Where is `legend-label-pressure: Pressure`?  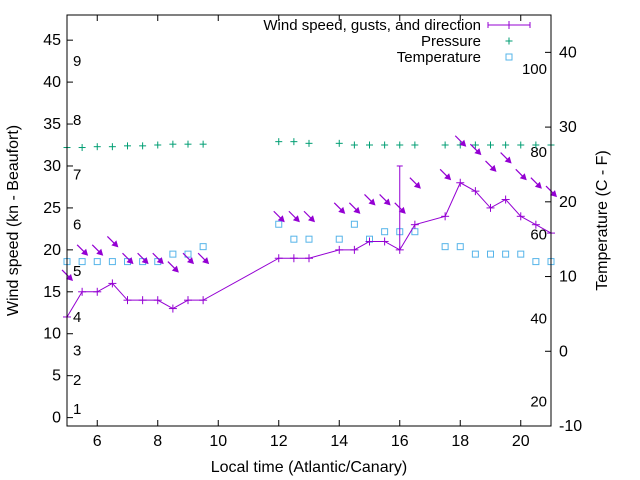
legend-label-pressure: Pressure is located at coordinates (451, 41).